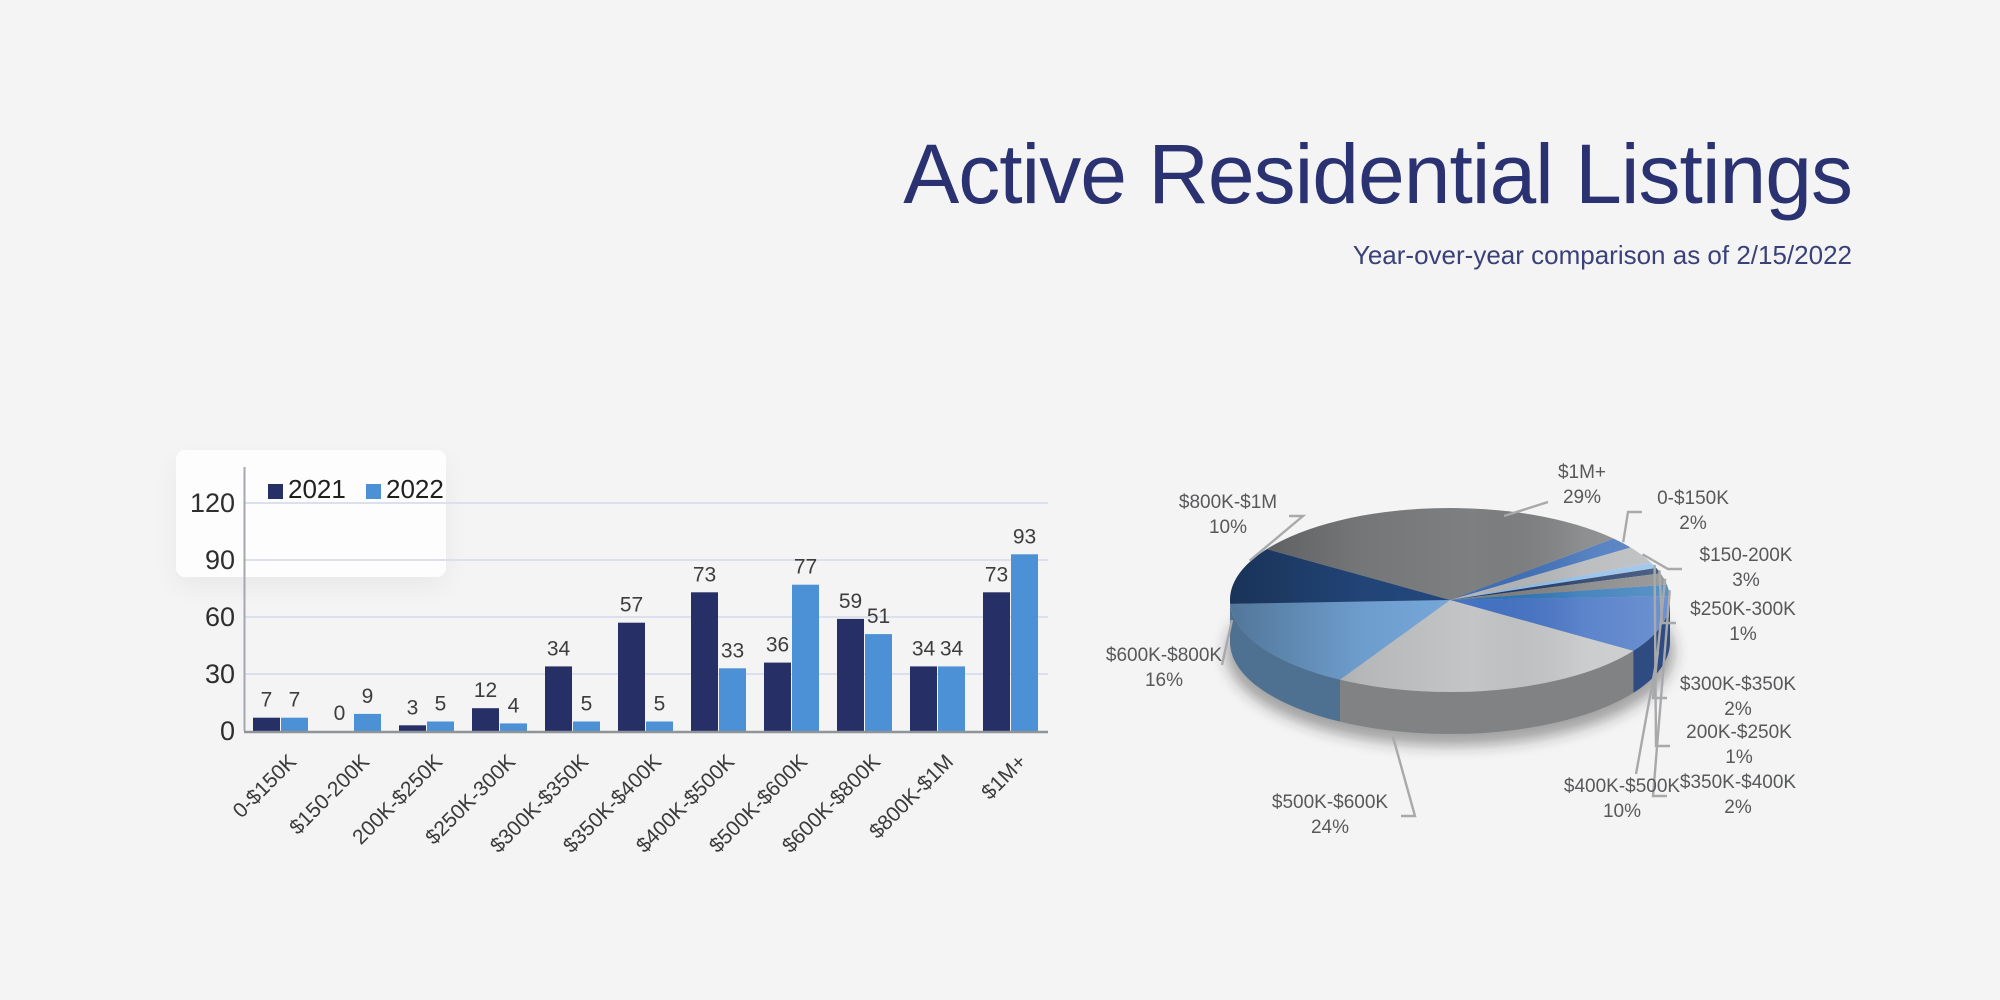  What do you see at coordinates (878, 682) in the screenshot?
I see `bar-2022-$600K-$800K` at bounding box center [878, 682].